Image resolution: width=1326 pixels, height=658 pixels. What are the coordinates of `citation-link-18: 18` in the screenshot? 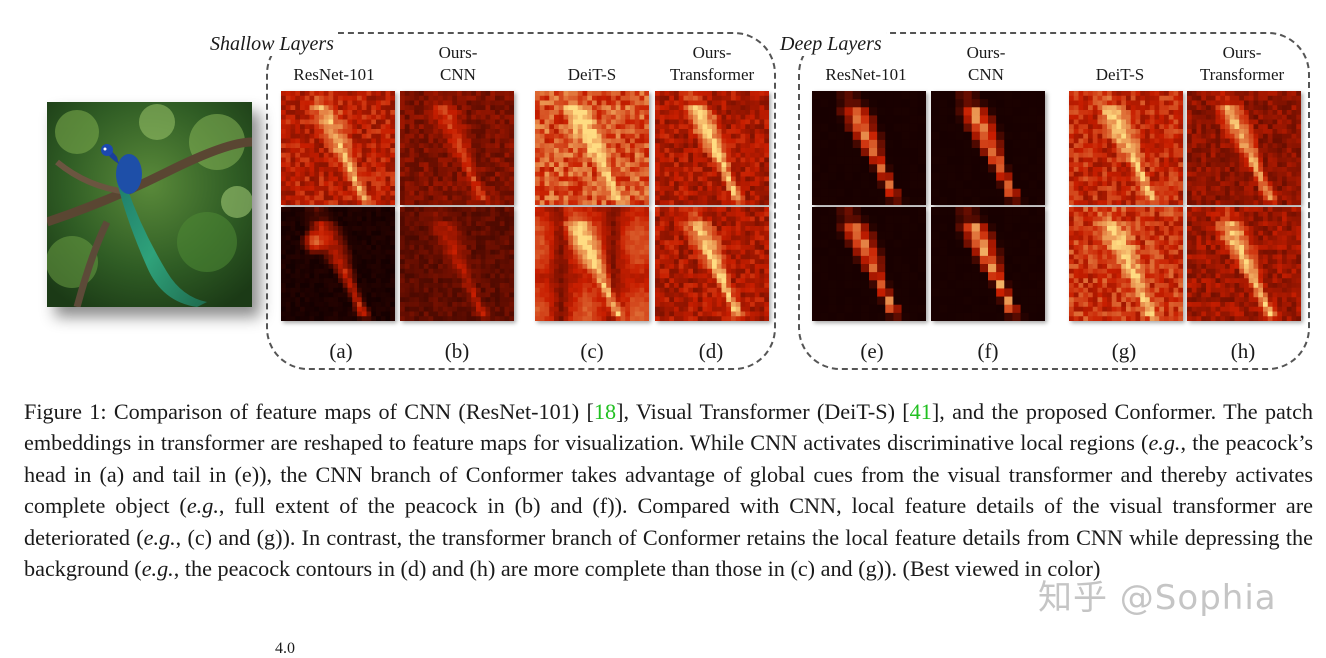 It's located at (605, 411).